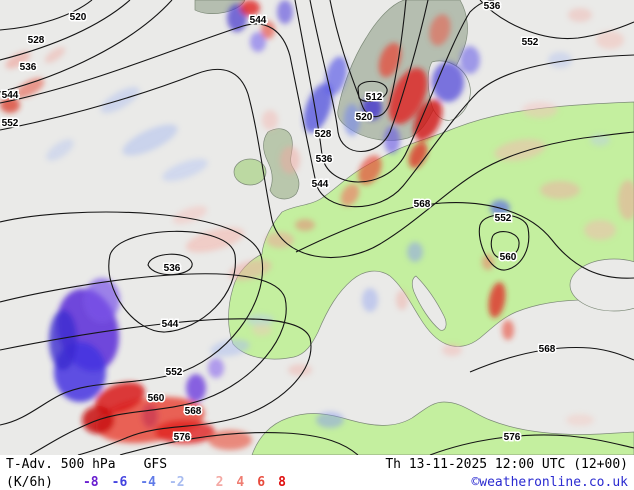 Image resolution: width=634 pixels, height=490 pixels. Describe the element at coordinates (372, 91) in the screenshot. I see `contour-512-closed` at that location.